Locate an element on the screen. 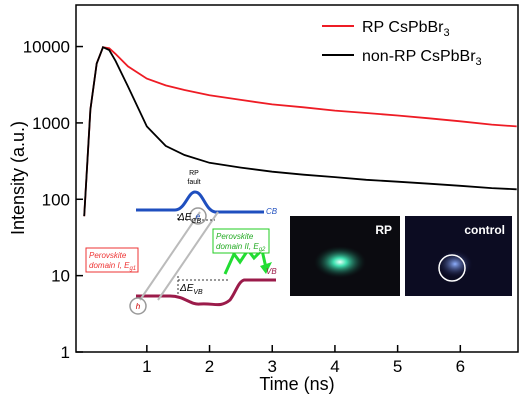  vb-line is located at coordinates (206, 292).